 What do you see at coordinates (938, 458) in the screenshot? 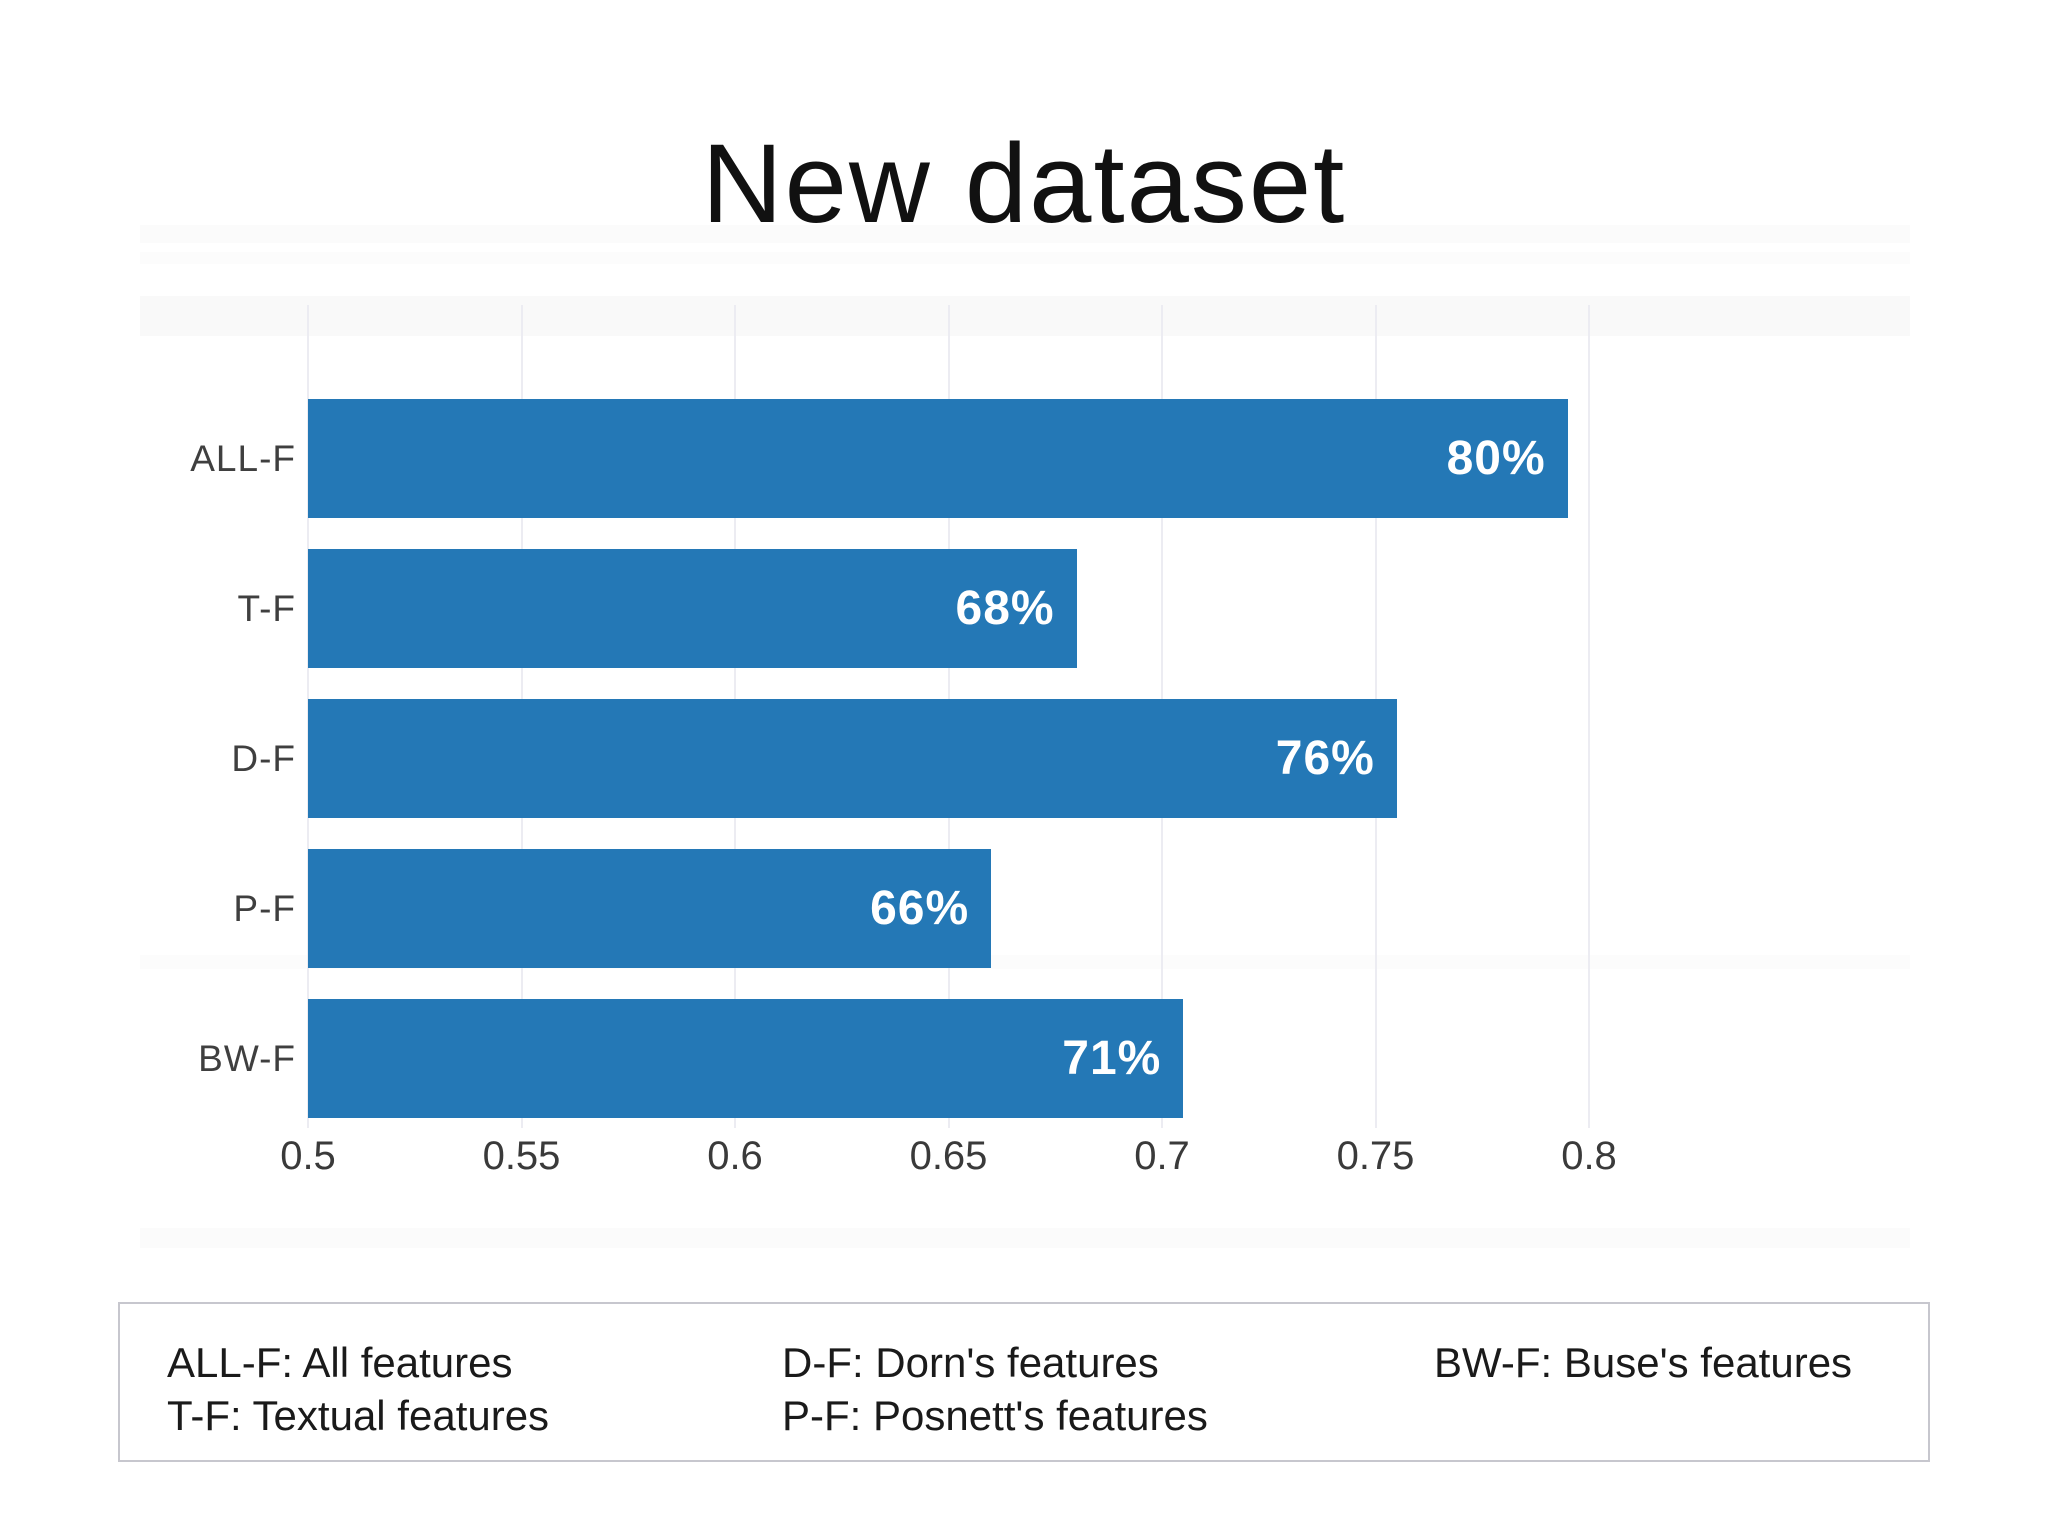
I see `bar-all-f: 80%` at bounding box center [938, 458].